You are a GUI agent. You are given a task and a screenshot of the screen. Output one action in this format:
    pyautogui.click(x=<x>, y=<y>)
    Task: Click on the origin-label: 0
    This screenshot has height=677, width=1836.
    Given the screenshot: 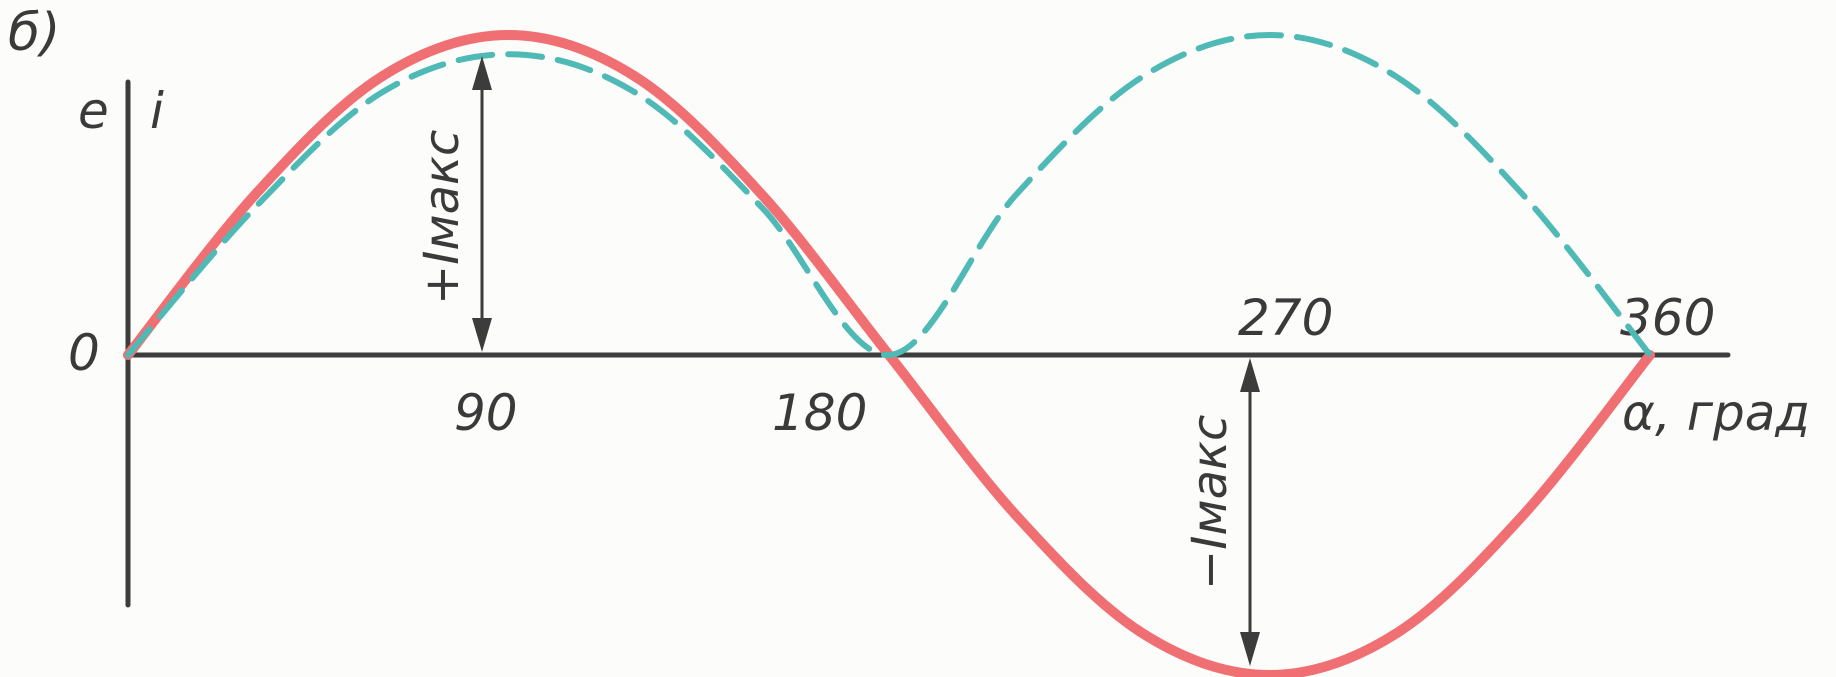 What is the action you would take?
    pyautogui.click(x=84, y=353)
    